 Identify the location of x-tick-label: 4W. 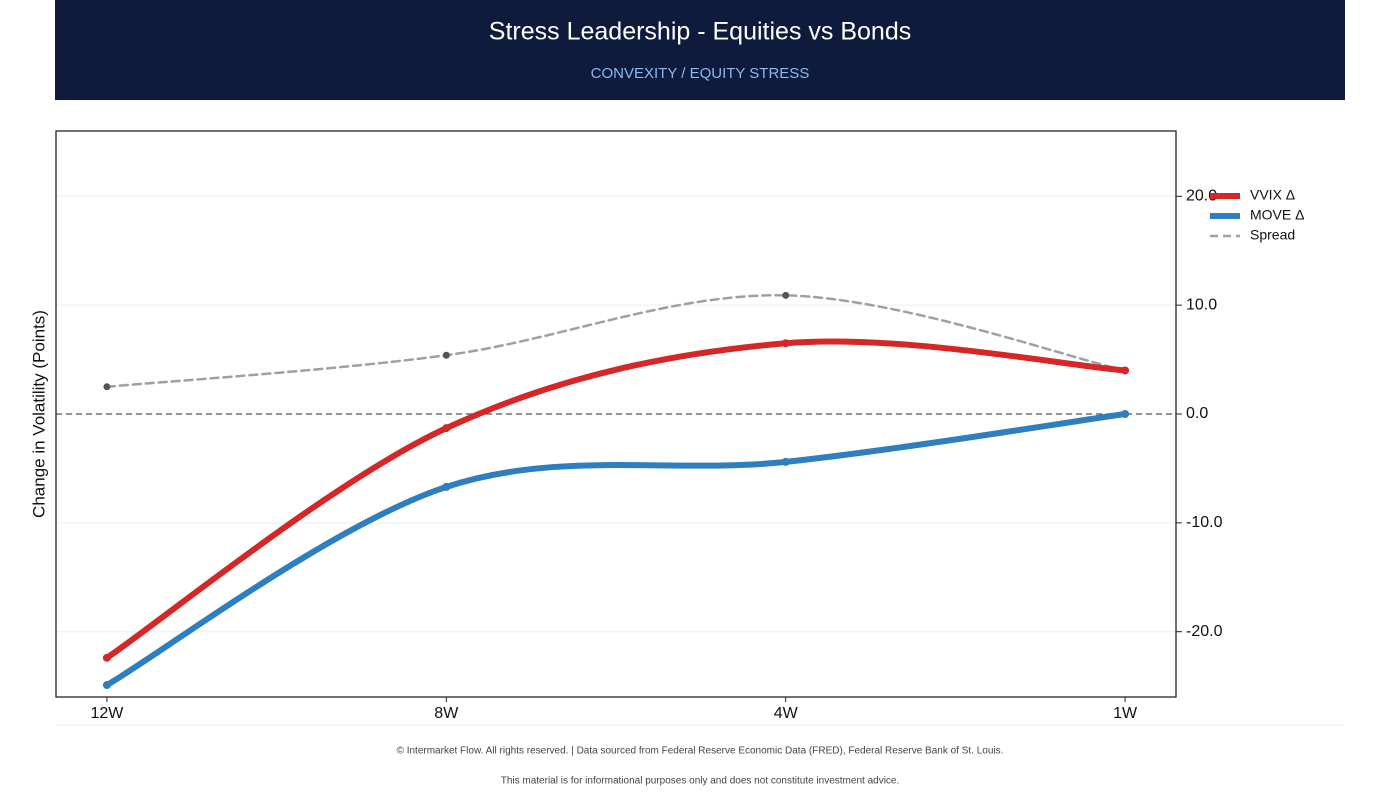
(786, 713).